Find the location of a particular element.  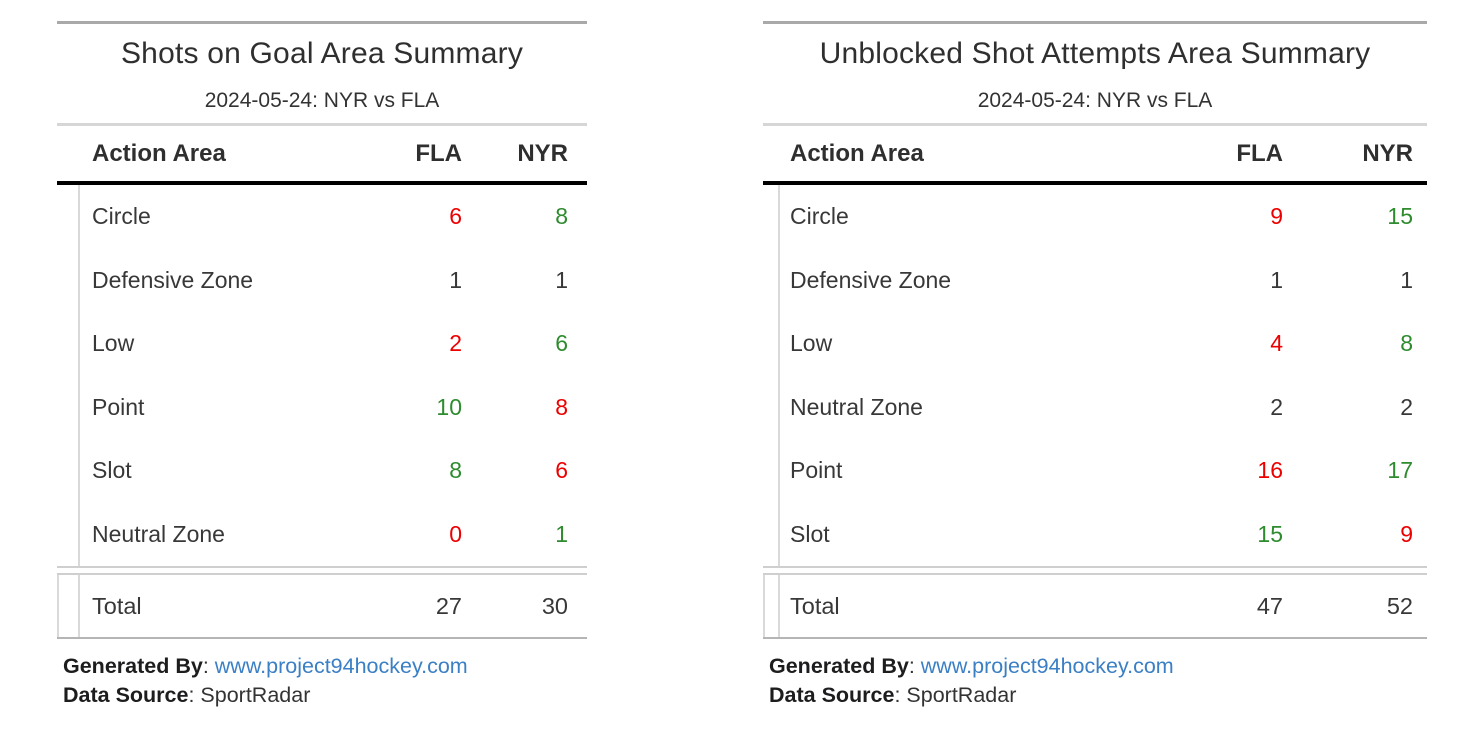

total-nyr-value: 52 is located at coordinates (1399, 605).